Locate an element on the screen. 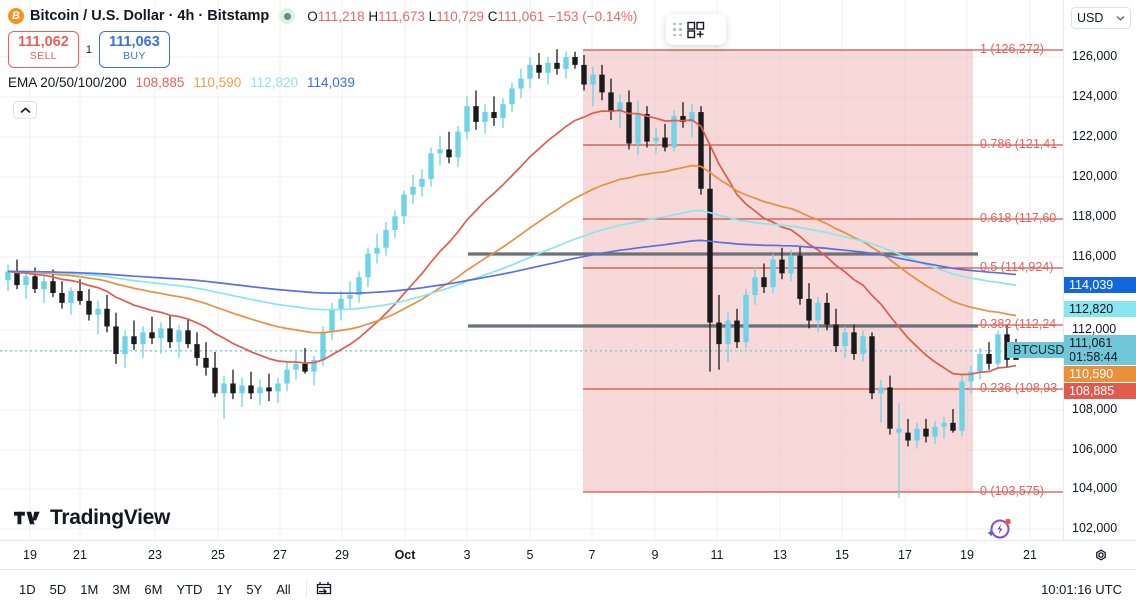 The width and height of the screenshot is (1136, 608). fib-label-0: 0 (103,575) is located at coordinates (1012, 491).